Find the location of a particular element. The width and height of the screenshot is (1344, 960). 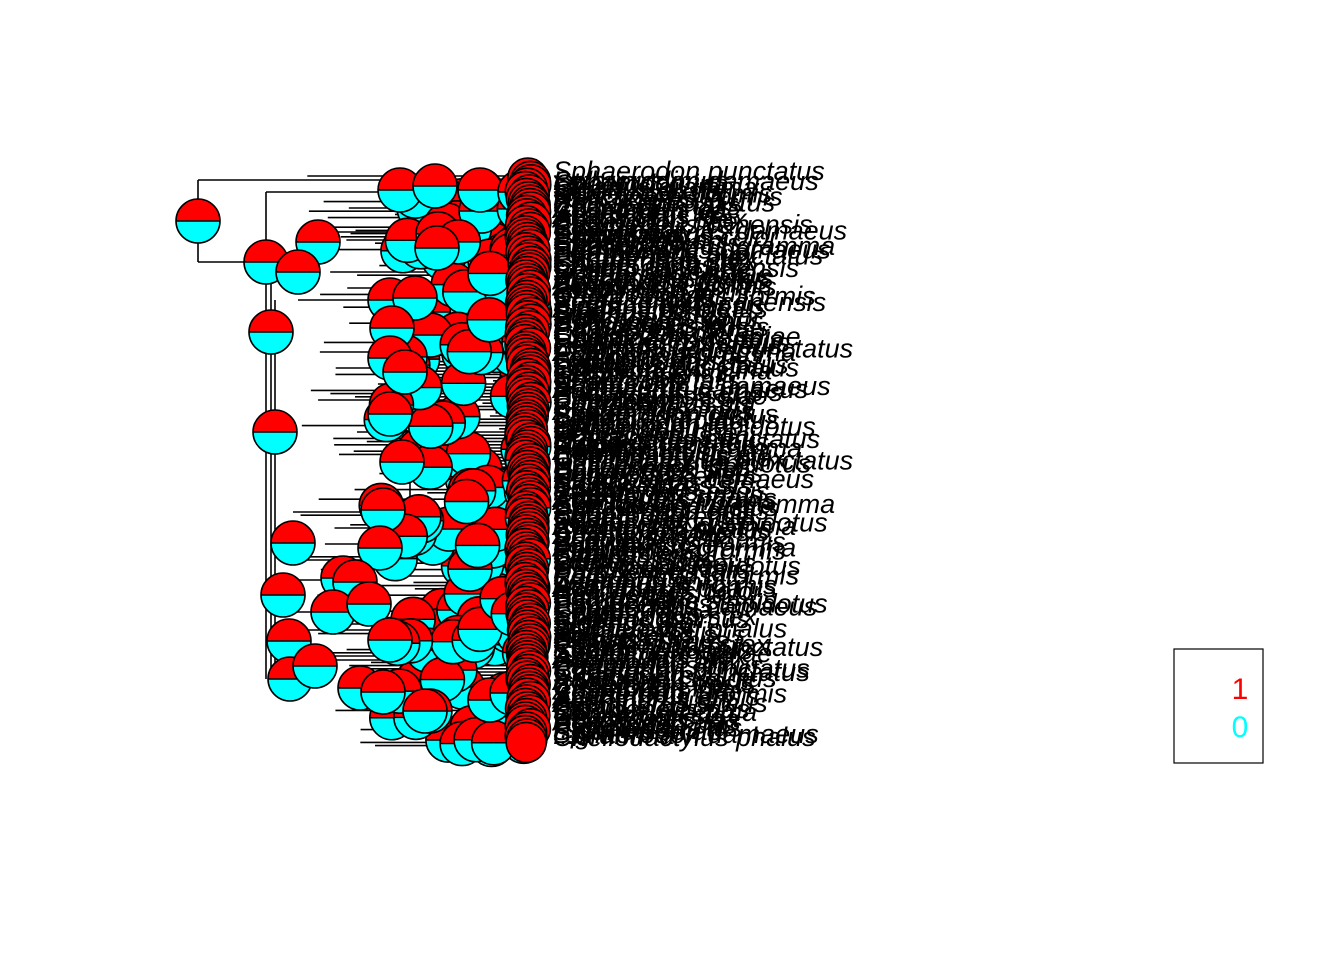

tip-label: Pomacentrus lepidotus is located at coordinates (690, 523).